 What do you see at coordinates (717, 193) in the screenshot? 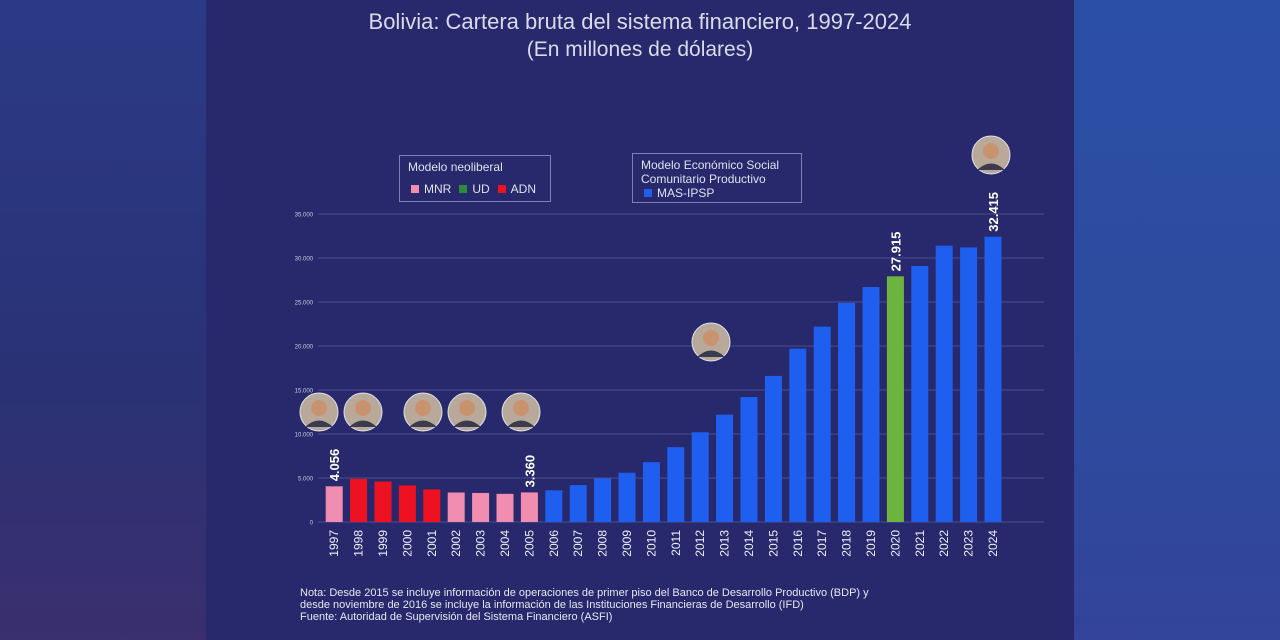
I see `legend-social-items: MAS-IPSP` at bounding box center [717, 193].